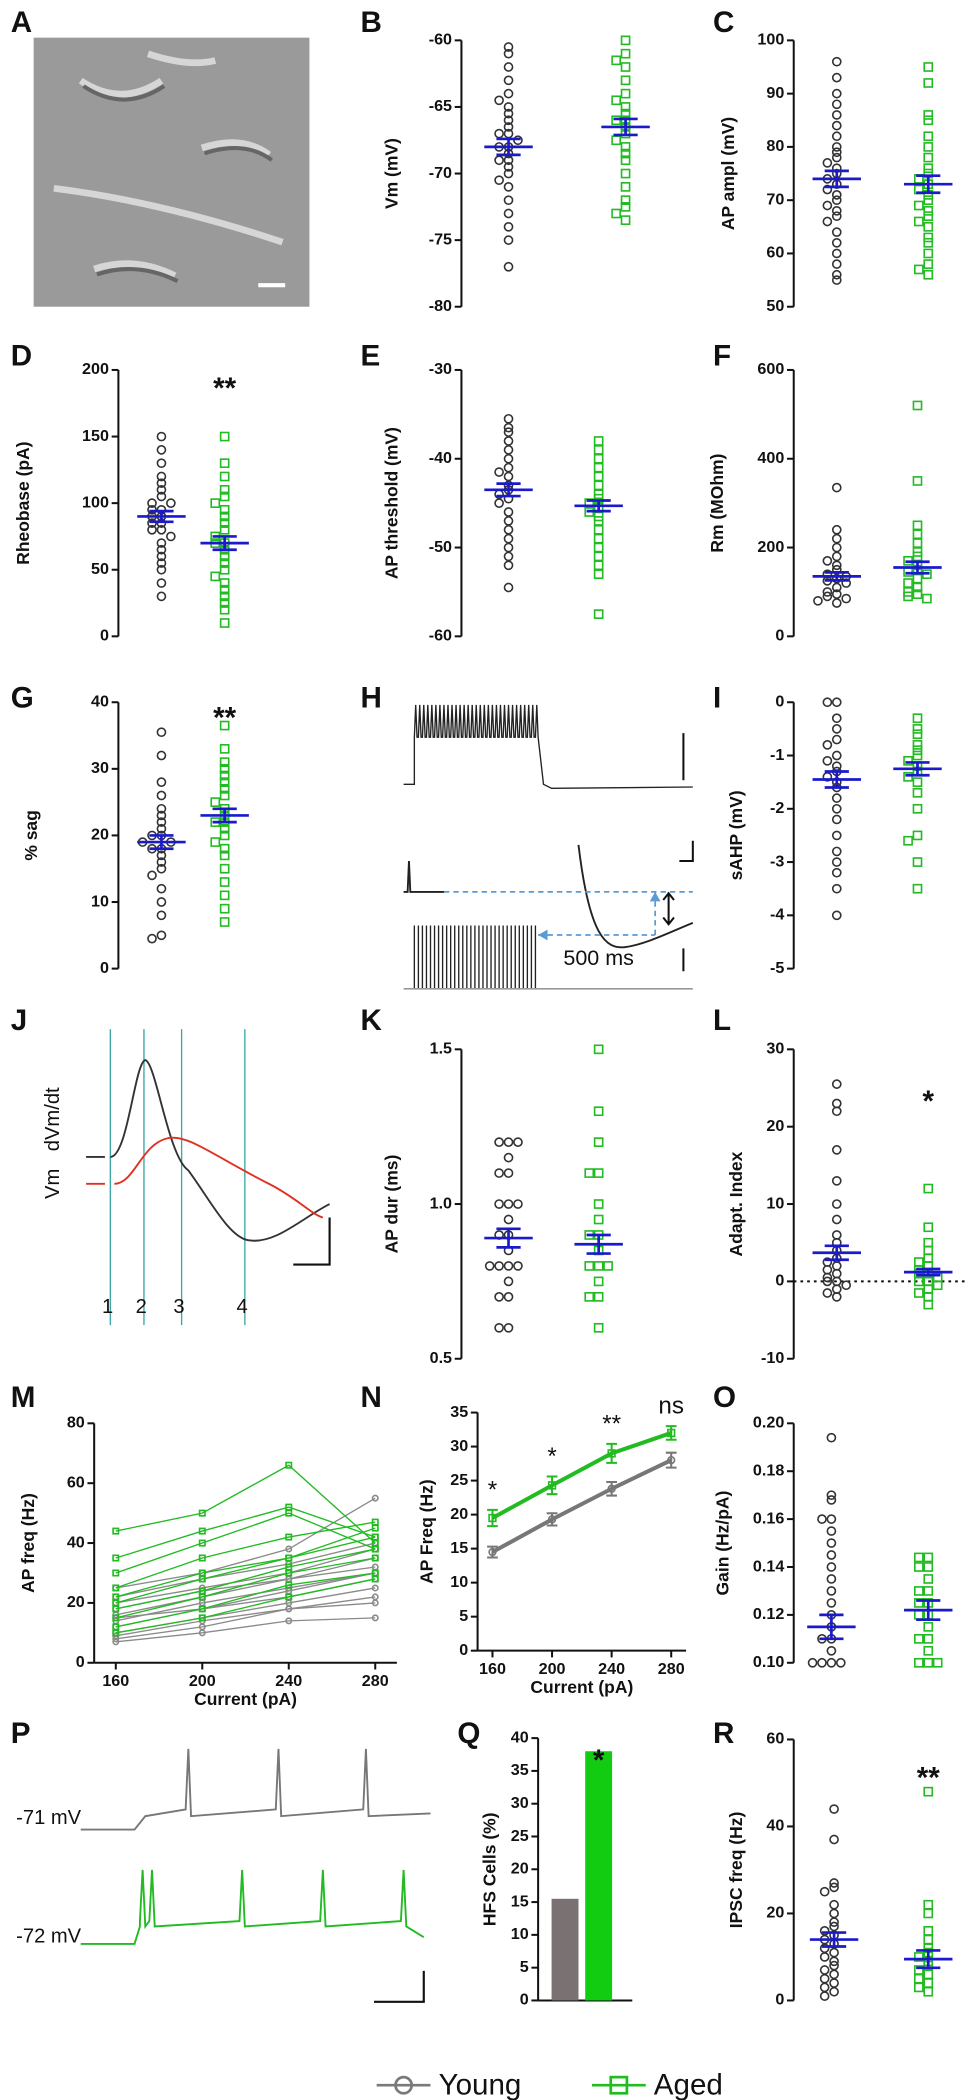 The width and height of the screenshot is (974, 2100). What do you see at coordinates (242, 1307) in the screenshot?
I see `marker-label: 4` at bounding box center [242, 1307].